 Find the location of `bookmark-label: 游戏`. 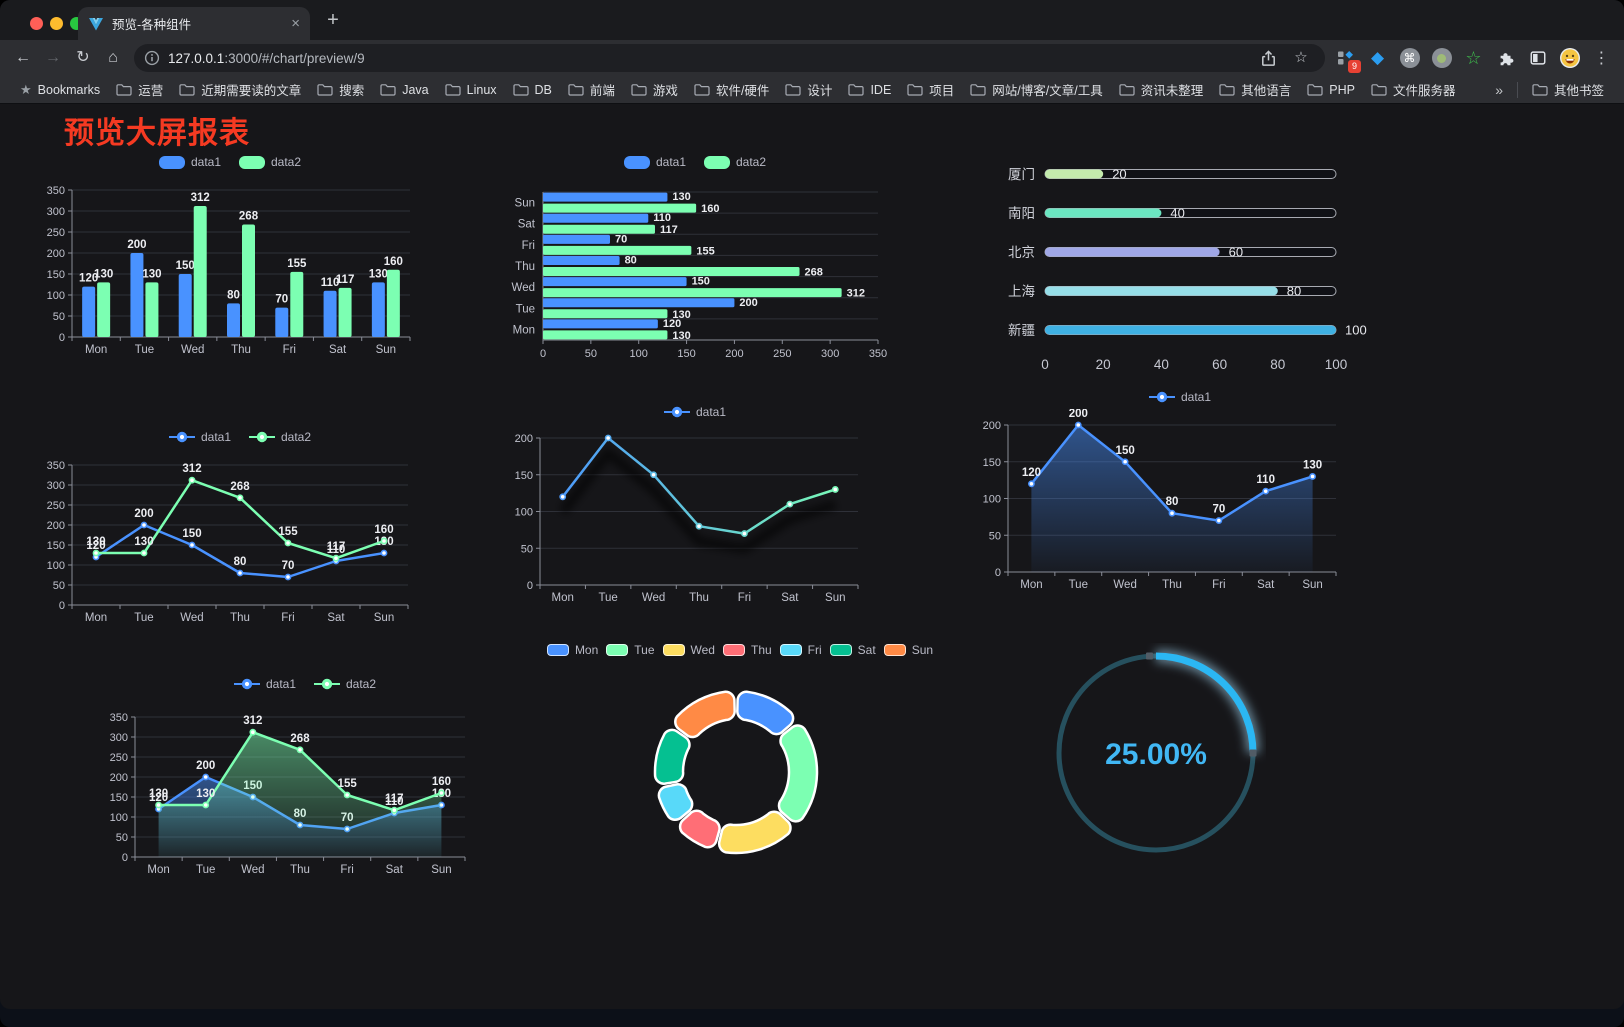

bookmark-label: 游戏 is located at coordinates (665, 91).